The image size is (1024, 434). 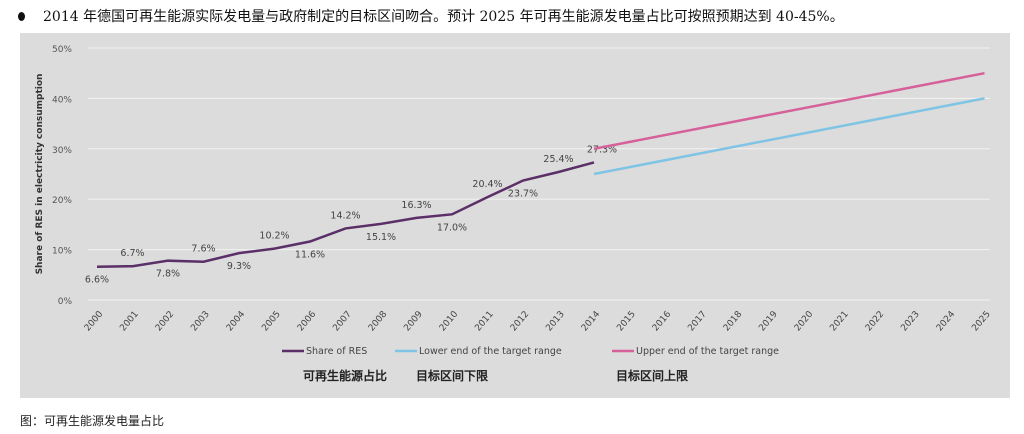 What do you see at coordinates (310, 255) in the screenshot?
I see `data-label: 11.6%` at bounding box center [310, 255].